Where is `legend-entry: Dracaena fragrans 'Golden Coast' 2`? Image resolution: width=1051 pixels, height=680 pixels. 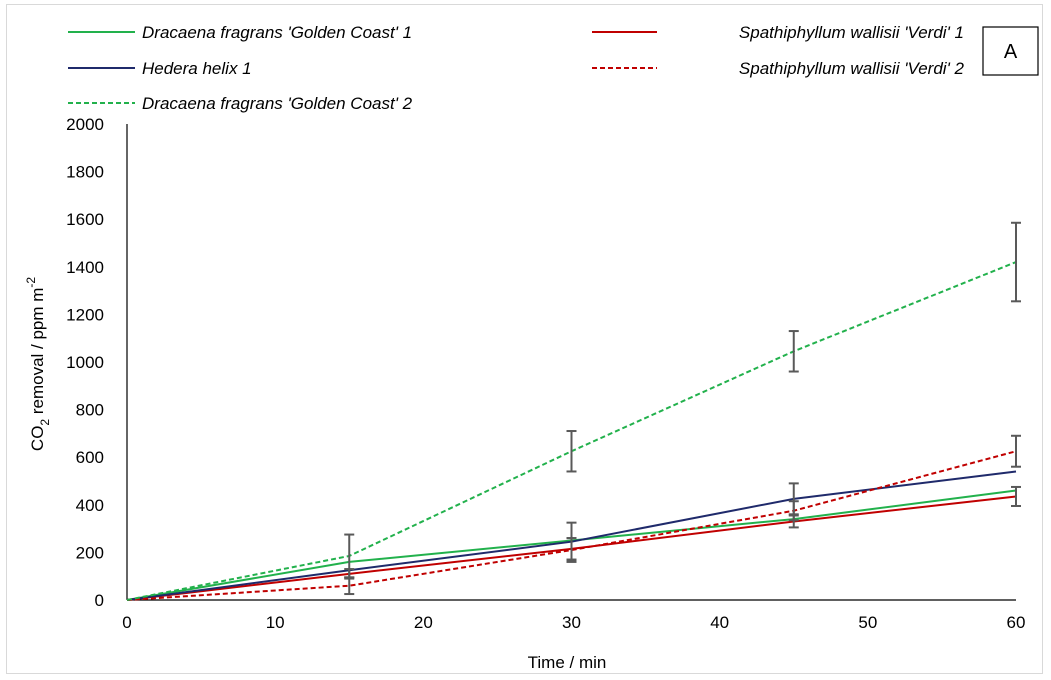
legend-entry: Dracaena fragrans 'Golden Coast' 2 is located at coordinates (240, 103).